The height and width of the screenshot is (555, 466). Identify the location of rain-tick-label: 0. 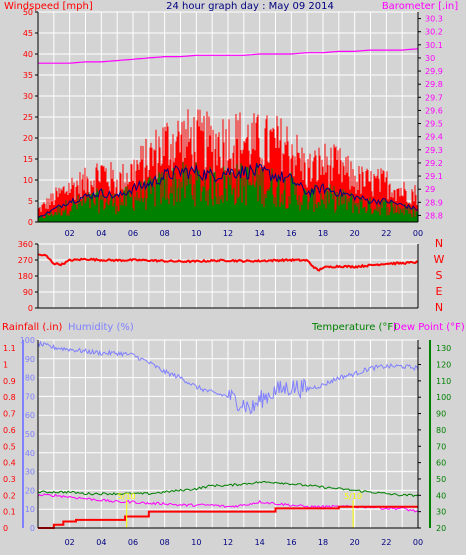
(5, 528).